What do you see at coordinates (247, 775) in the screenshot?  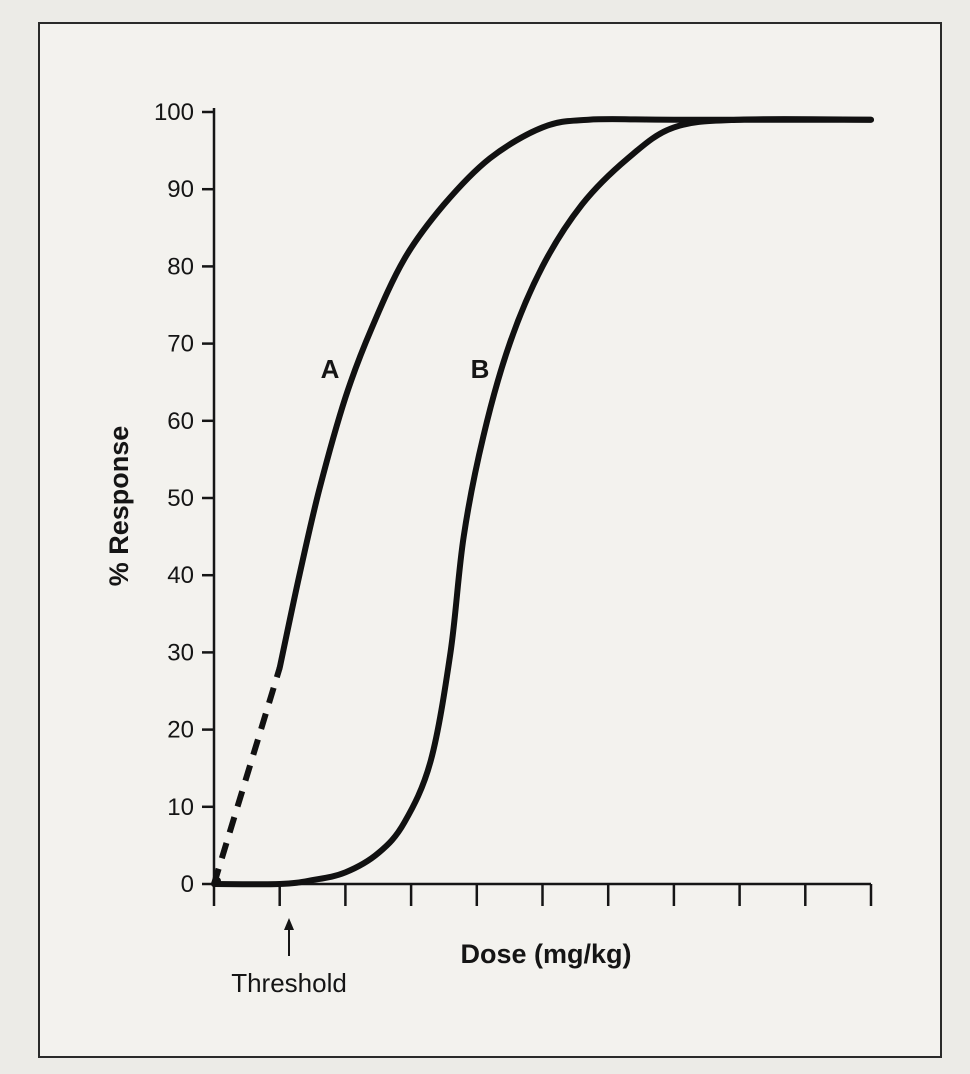 I see `series-a-extrapolated-line` at bounding box center [247, 775].